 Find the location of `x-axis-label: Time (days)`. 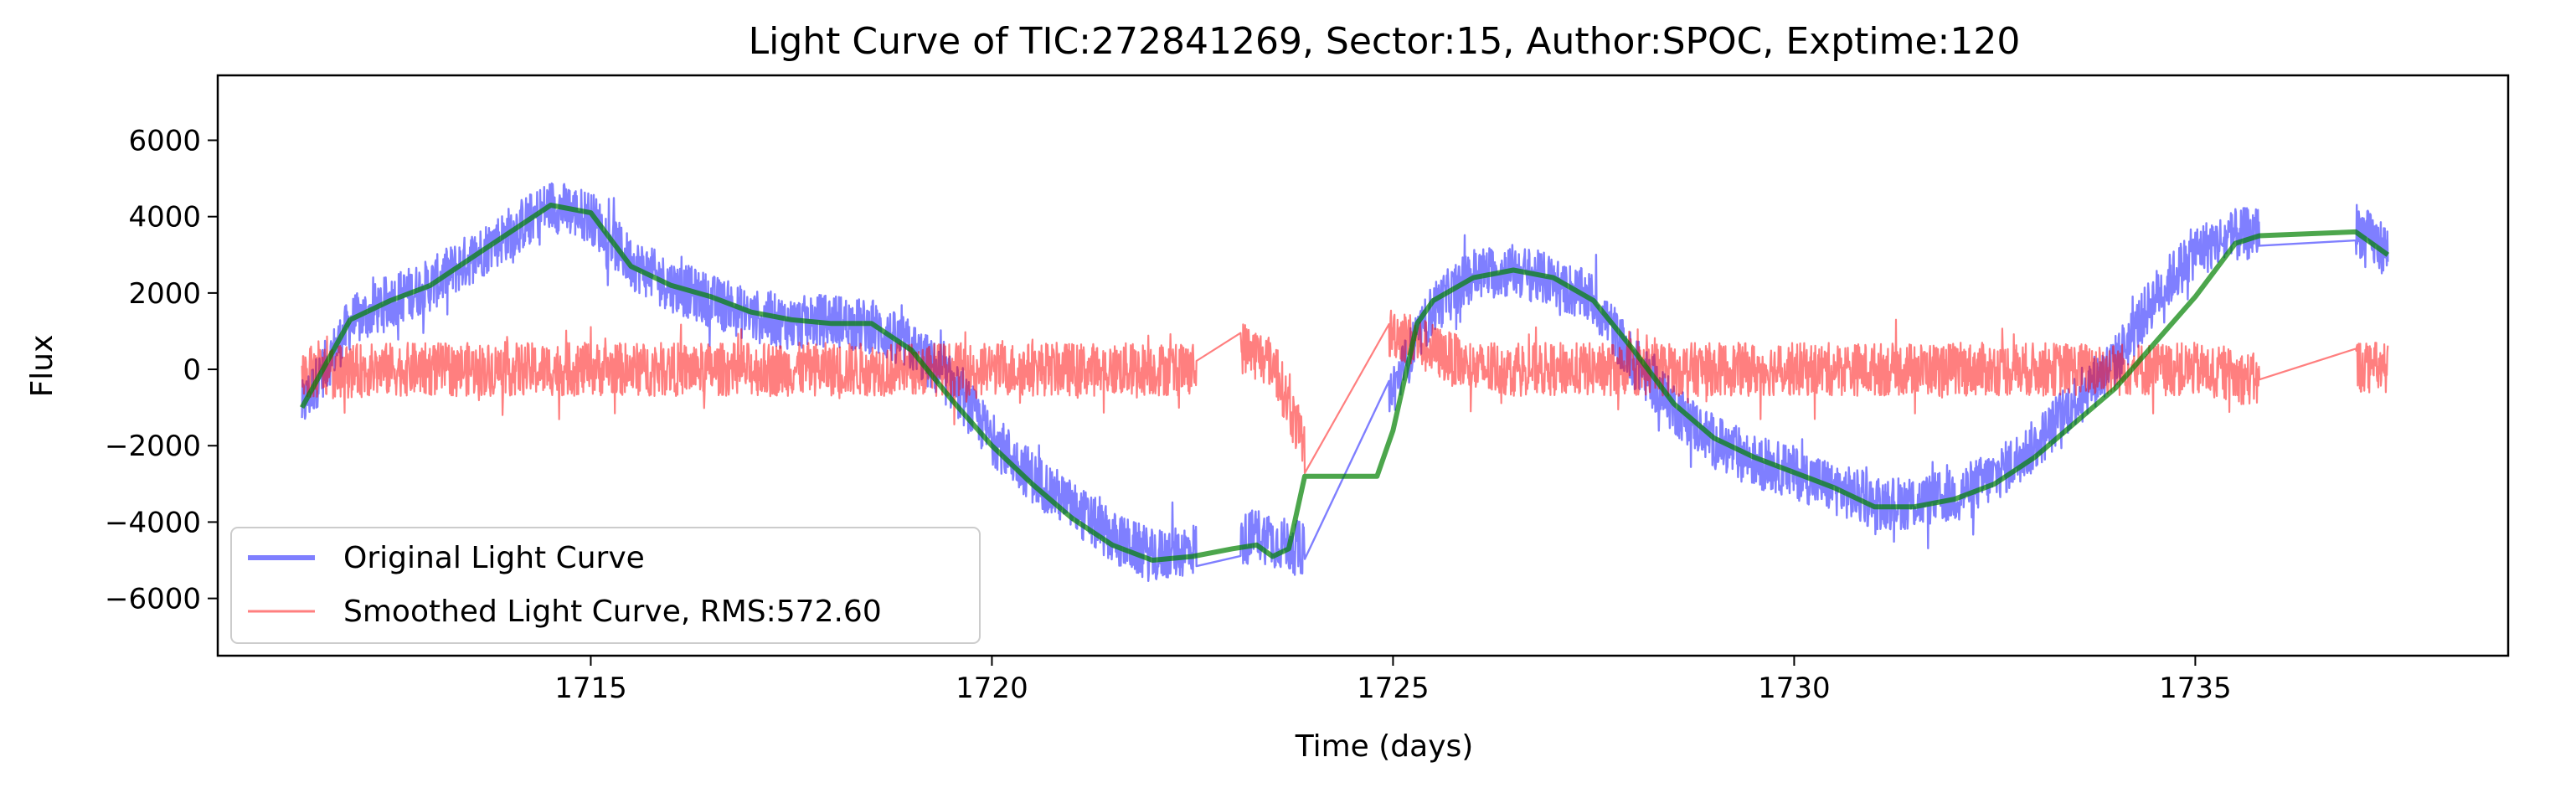

x-axis-label: Time (days) is located at coordinates (1384, 746).